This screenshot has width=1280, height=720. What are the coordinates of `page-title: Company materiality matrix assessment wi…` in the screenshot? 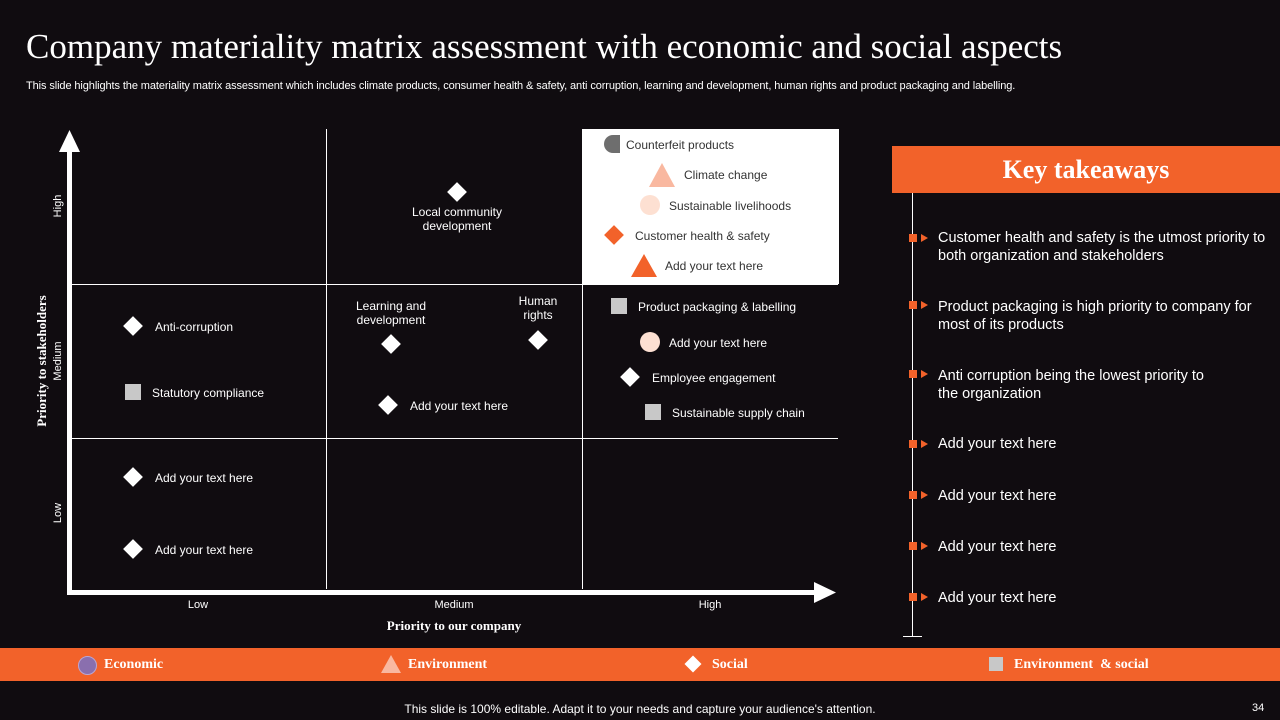 It's located at (544, 46).